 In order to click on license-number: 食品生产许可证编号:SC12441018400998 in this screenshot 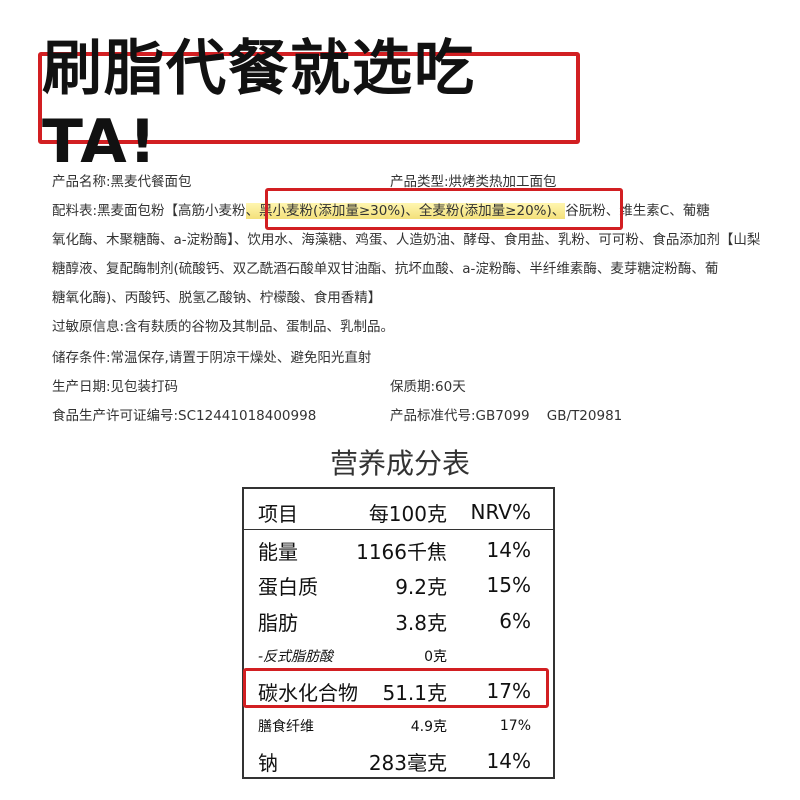, I will do `click(184, 416)`.